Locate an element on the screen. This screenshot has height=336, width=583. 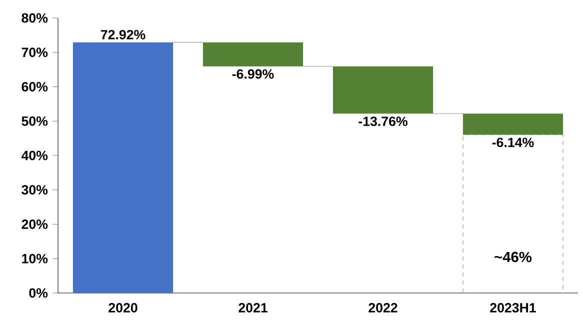
y-tick-label: 60% is located at coordinates (35, 87).